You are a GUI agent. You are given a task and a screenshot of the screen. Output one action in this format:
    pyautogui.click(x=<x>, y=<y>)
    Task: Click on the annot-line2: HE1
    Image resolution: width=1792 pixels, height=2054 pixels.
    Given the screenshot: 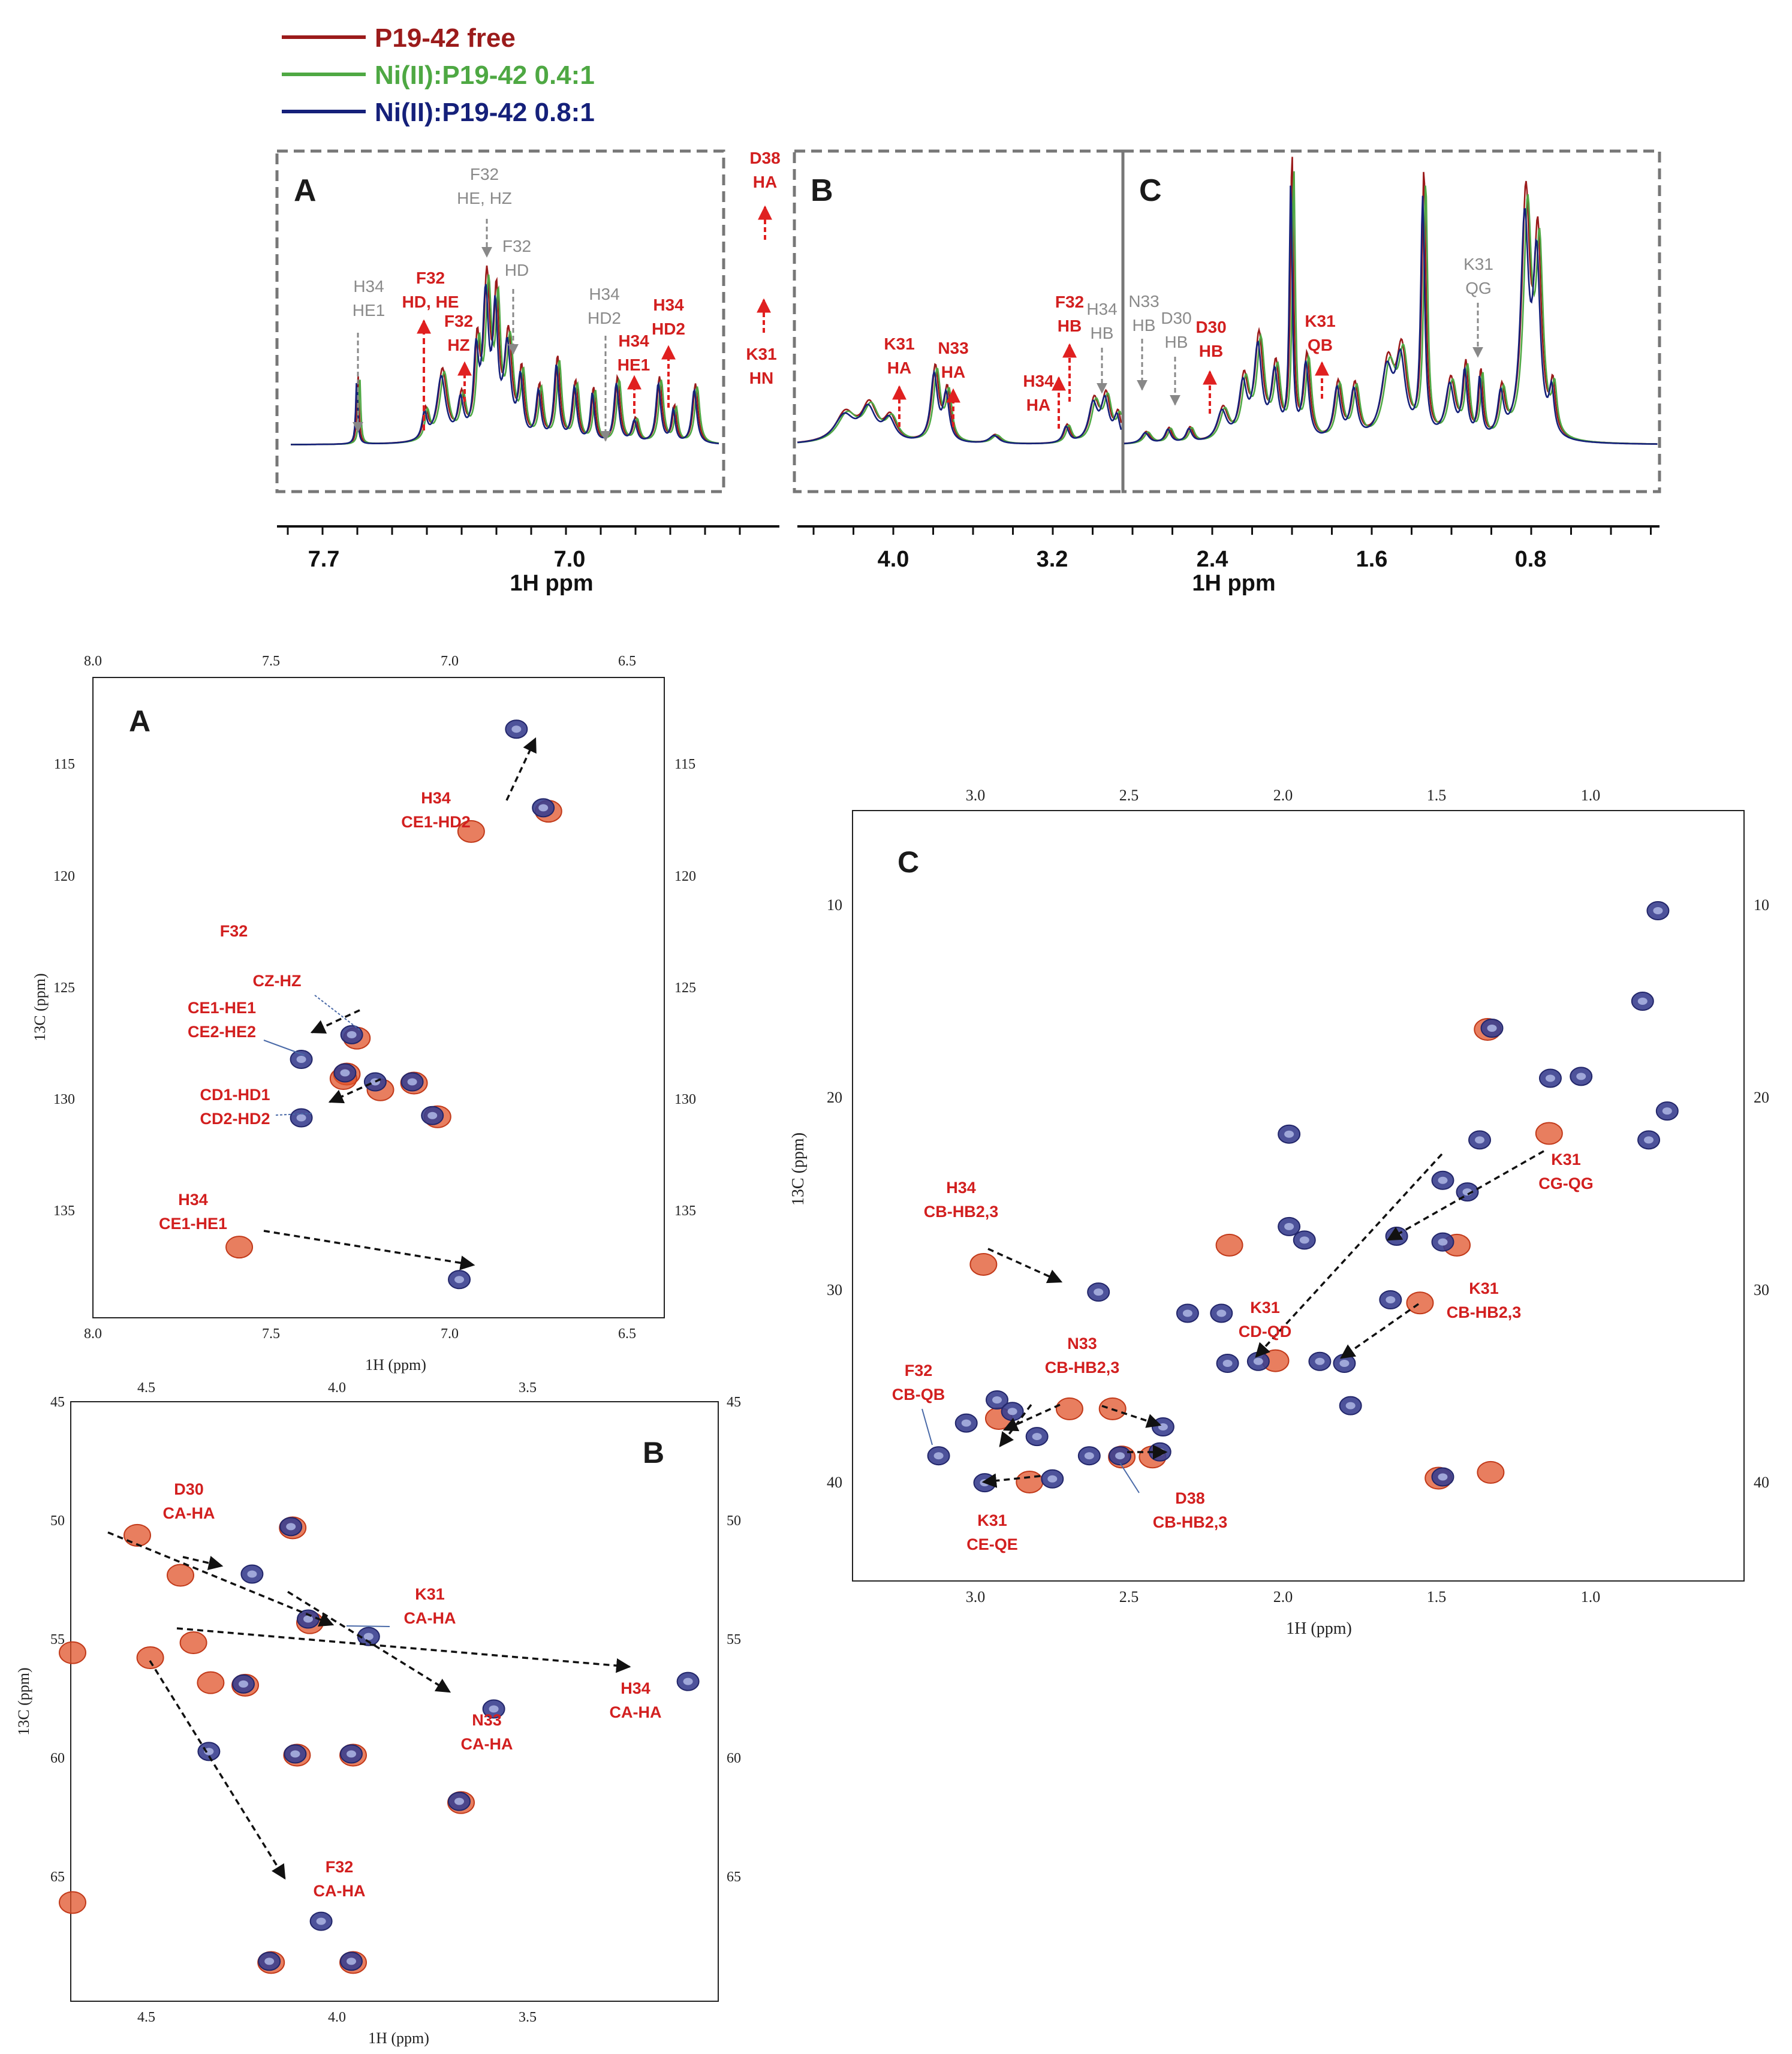 What is the action you would take?
    pyautogui.click(x=369, y=310)
    